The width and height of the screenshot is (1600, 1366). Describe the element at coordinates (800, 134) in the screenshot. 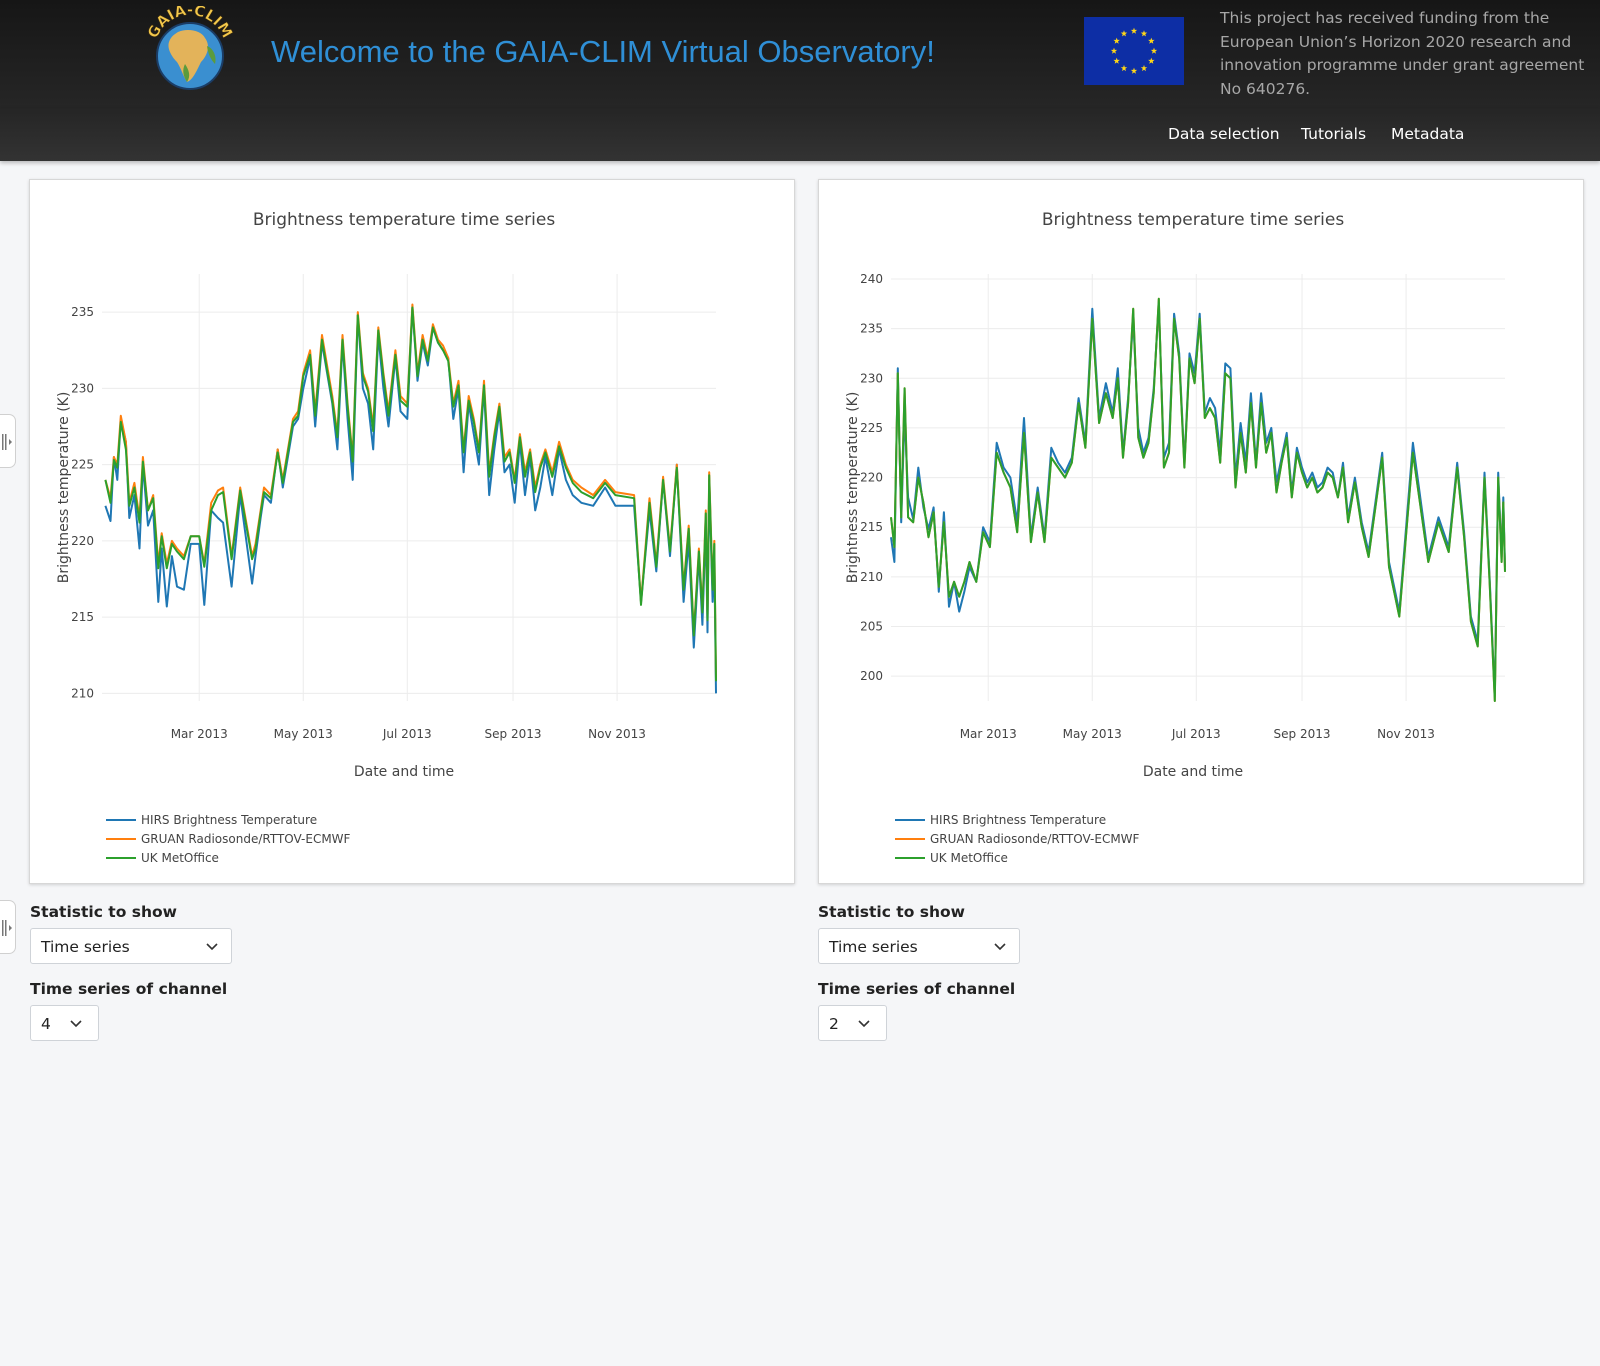

I see `navbar: Data selection Tutorials Metadata` at that location.